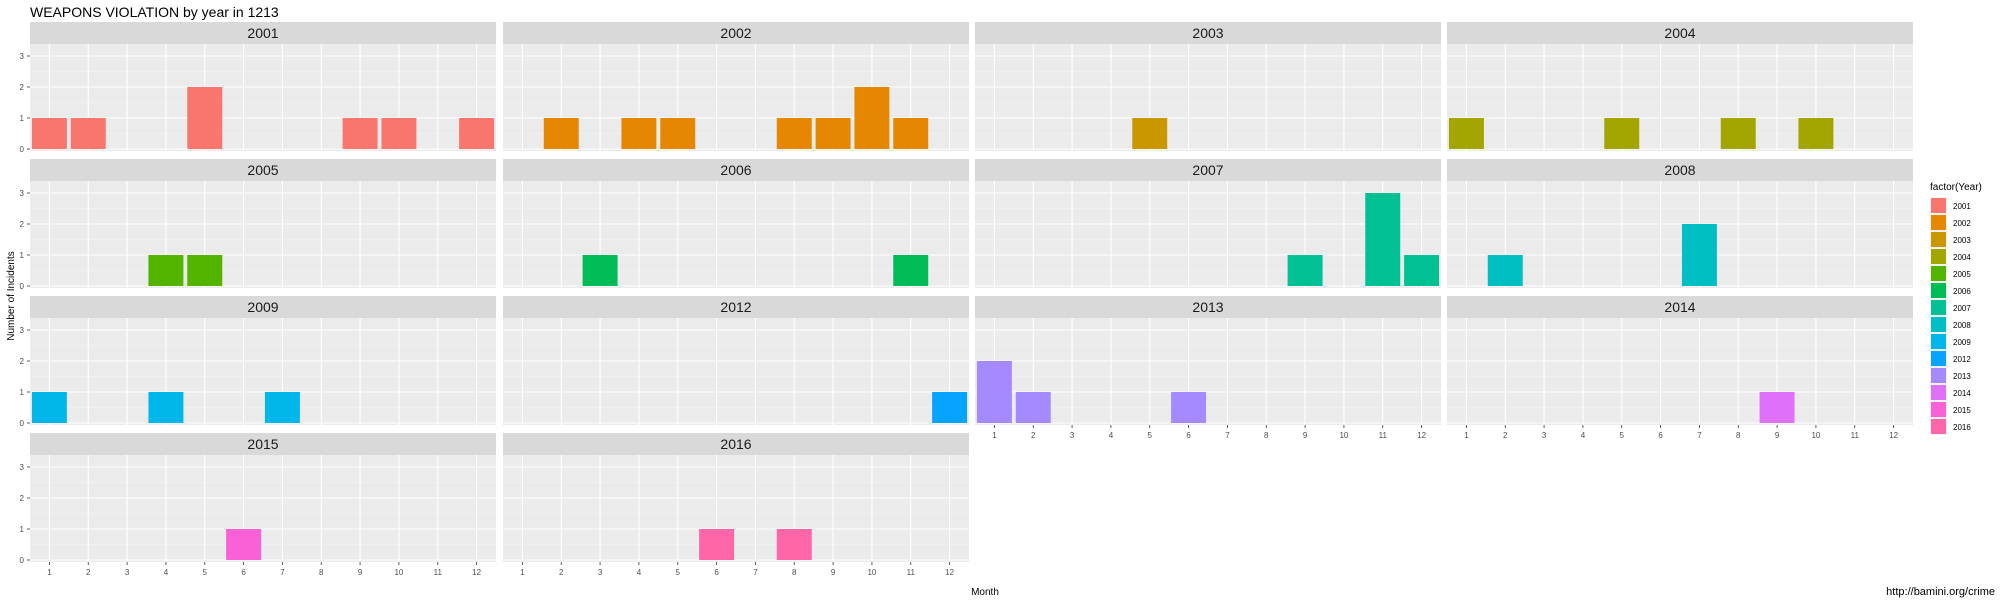 The height and width of the screenshot is (605, 2000). Describe the element at coordinates (1962, 342) in the screenshot. I see `legend-label: 2009` at that location.